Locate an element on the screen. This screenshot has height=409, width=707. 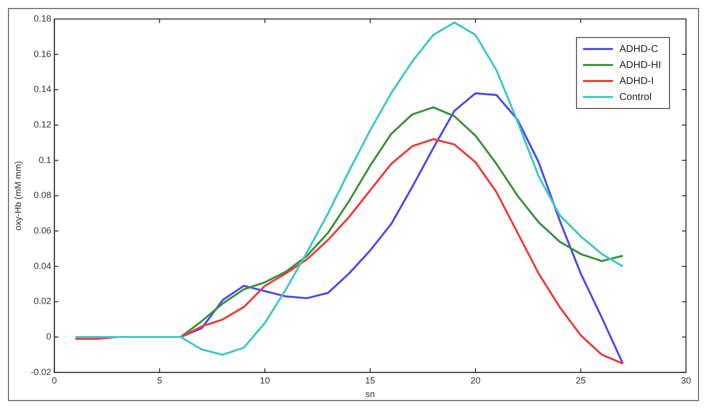
y-tick-label: 0.14 is located at coordinates (43, 89).